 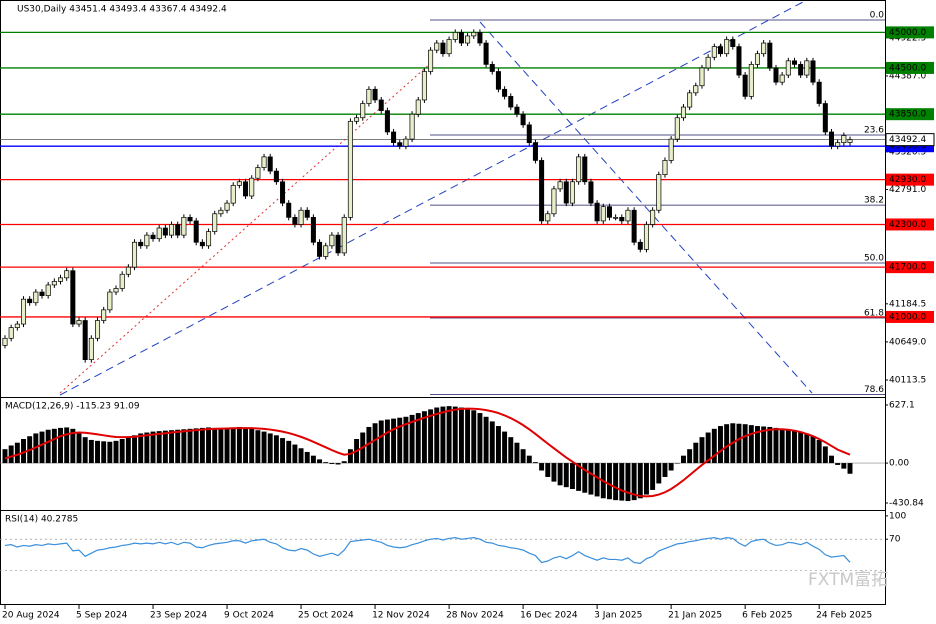 I want to click on x-tick-label: 28 Nov 2024, so click(x=475, y=616).